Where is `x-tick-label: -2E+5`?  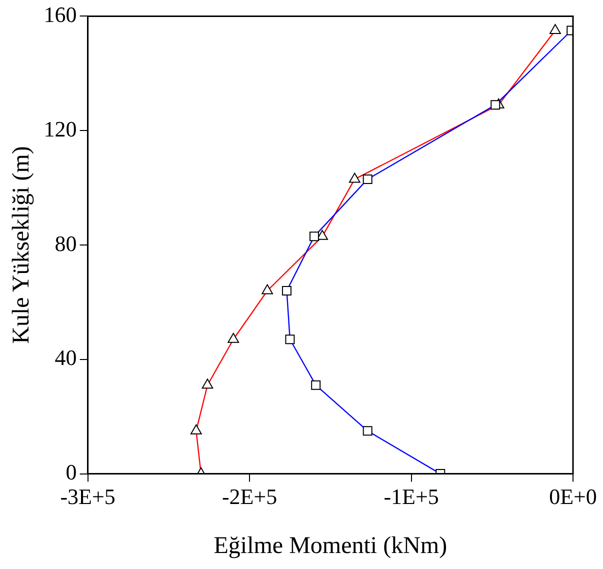
x-tick-label: -2E+5 is located at coordinates (250, 496).